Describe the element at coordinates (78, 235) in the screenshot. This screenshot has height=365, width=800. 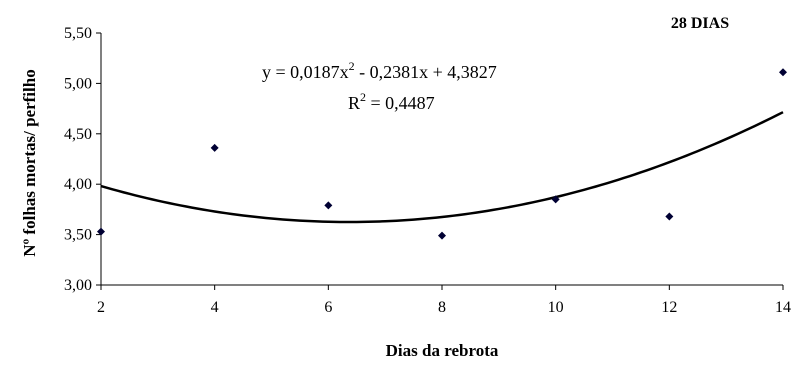
I see `y-tick-label: 3,50` at that location.